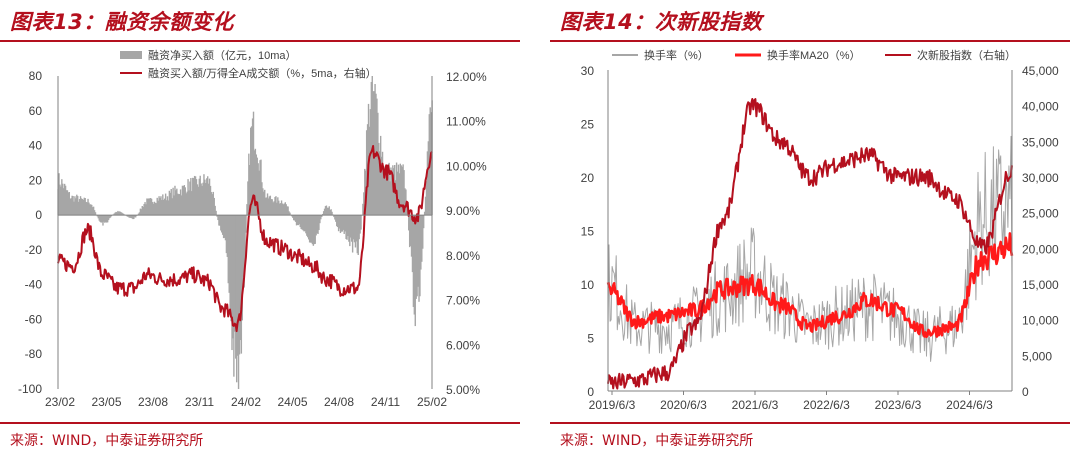 Image resolution: width=1080 pixels, height=460 pixels. I want to click on y2-tick-label: 20,000, so click(1040, 249).